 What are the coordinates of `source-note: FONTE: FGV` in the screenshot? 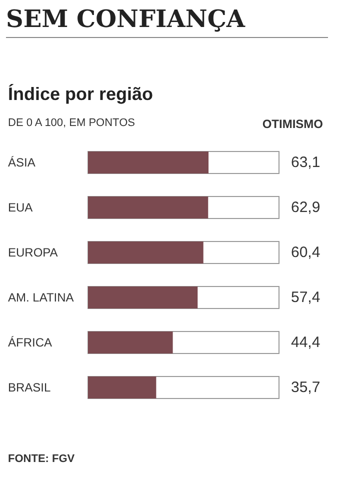 It's located at (41, 459).